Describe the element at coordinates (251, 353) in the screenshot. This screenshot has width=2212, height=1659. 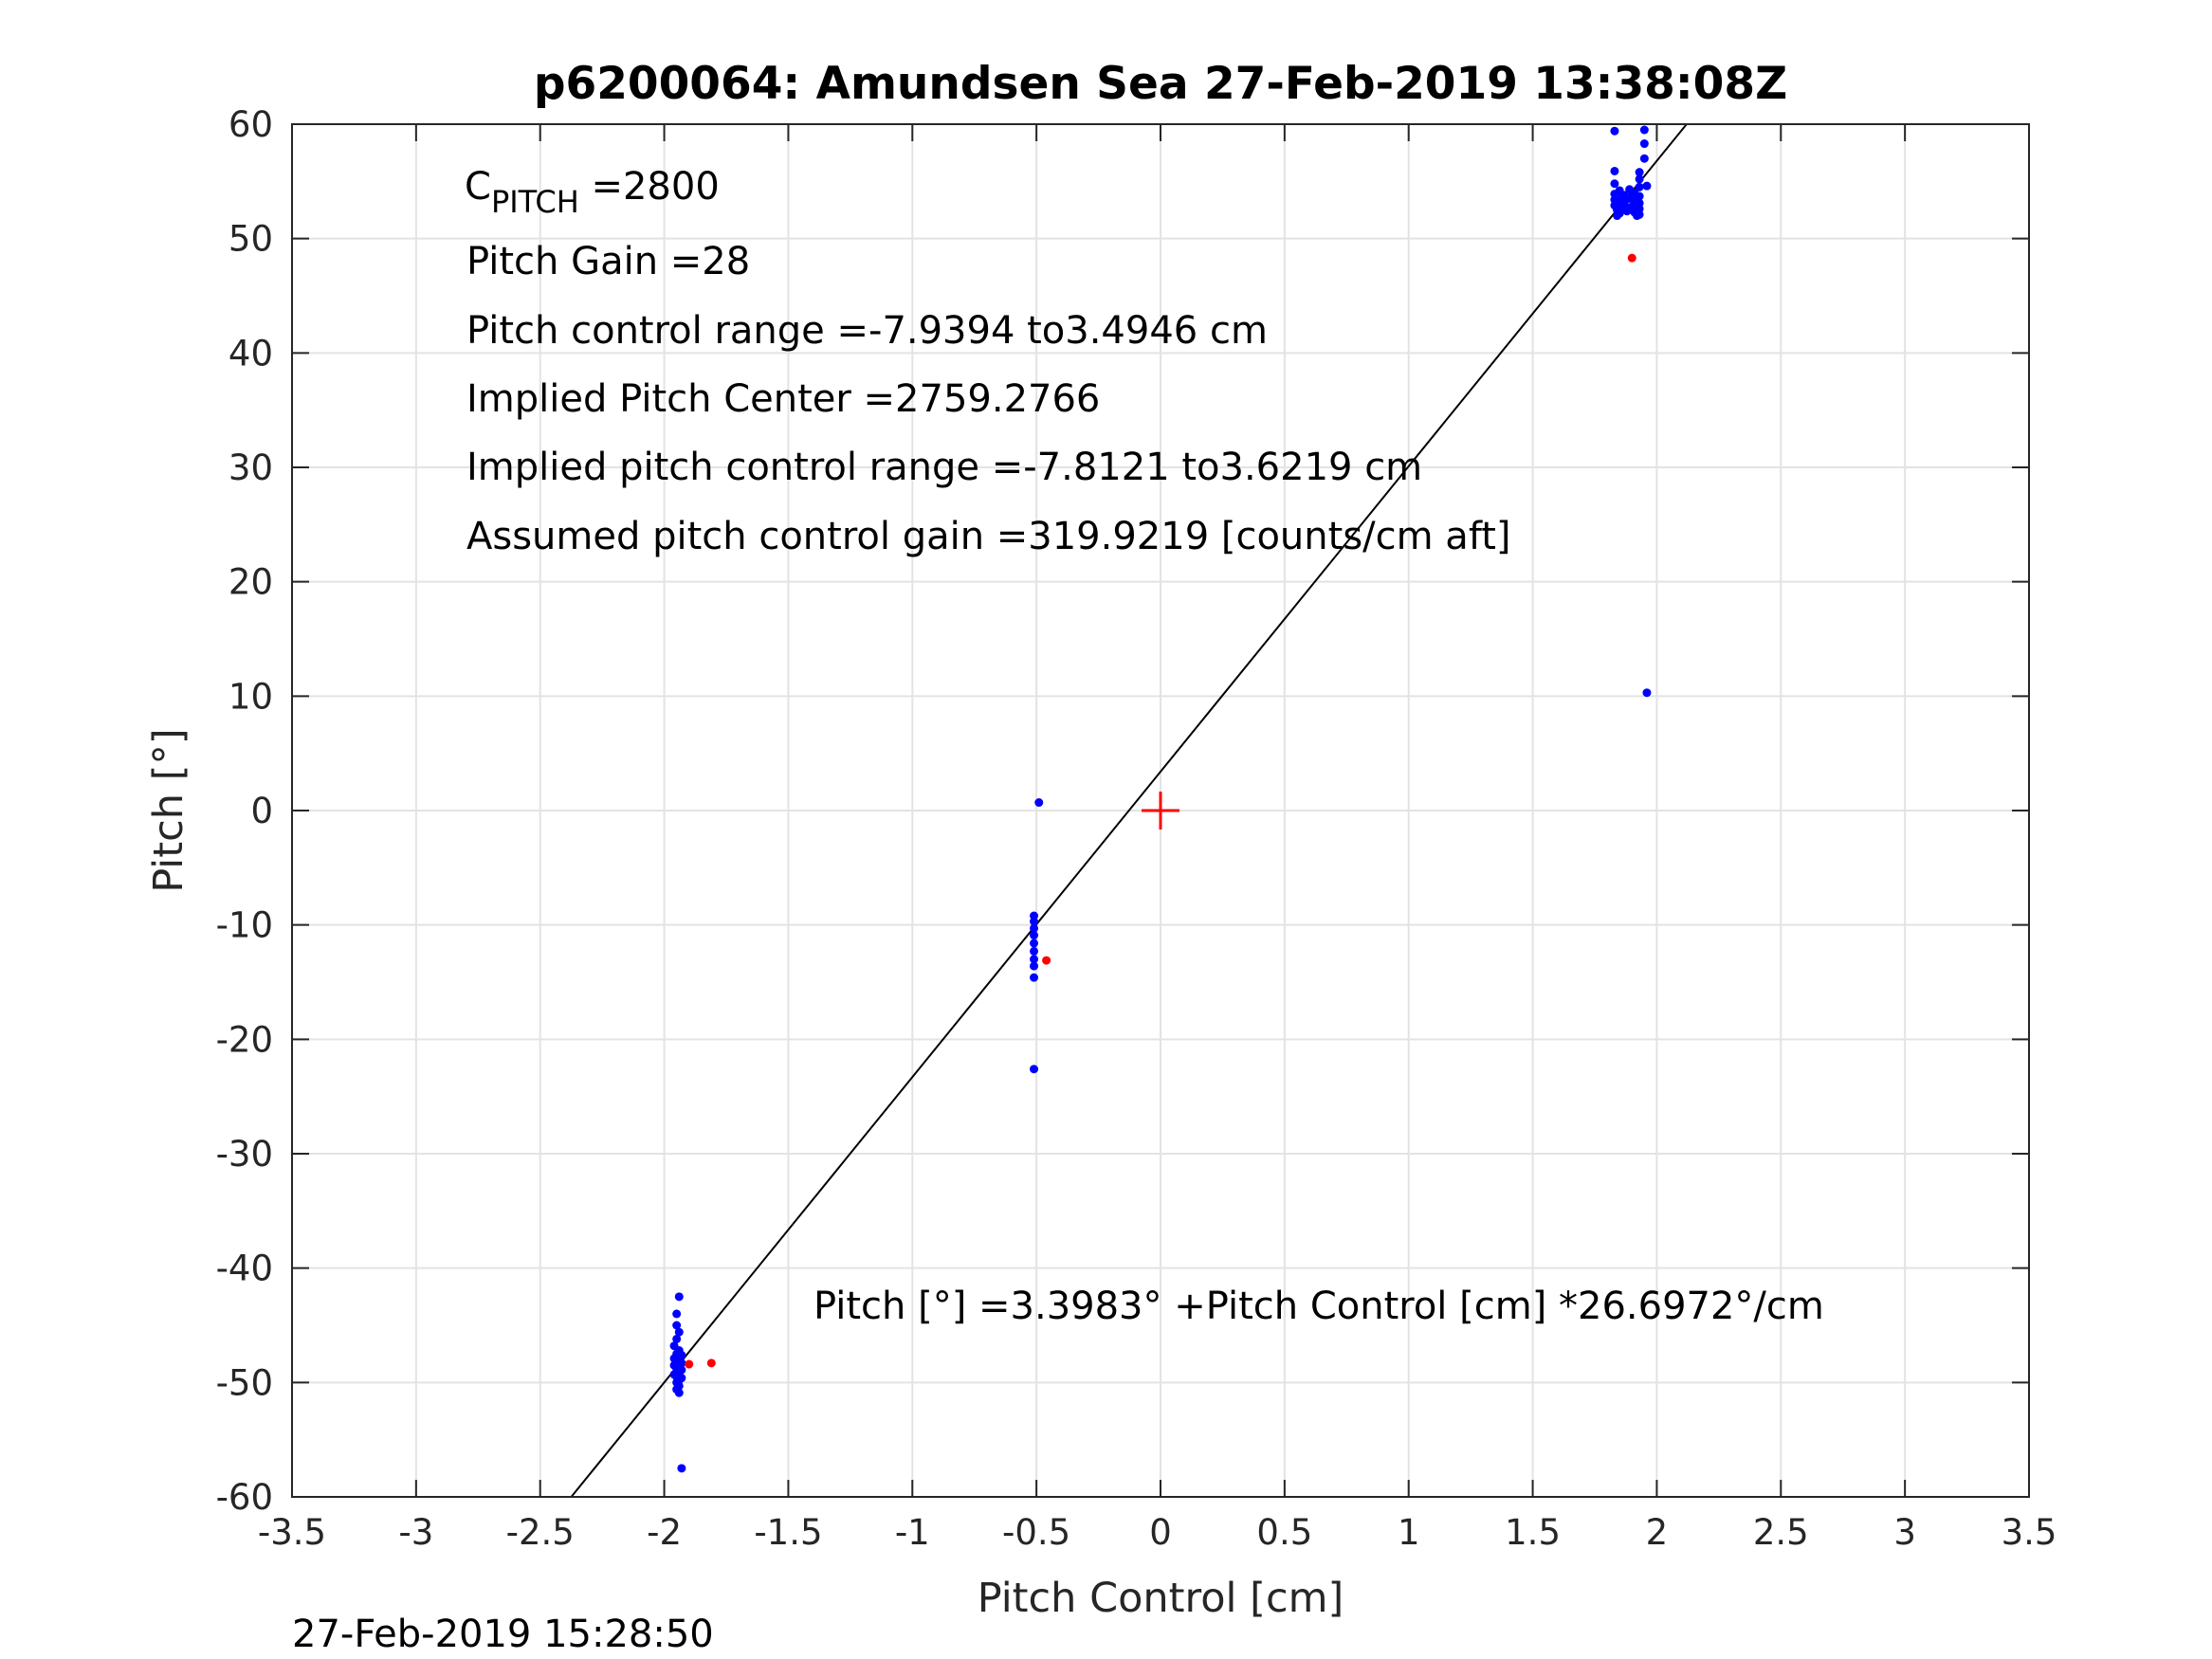
I see `y-tick-label: 40` at that location.